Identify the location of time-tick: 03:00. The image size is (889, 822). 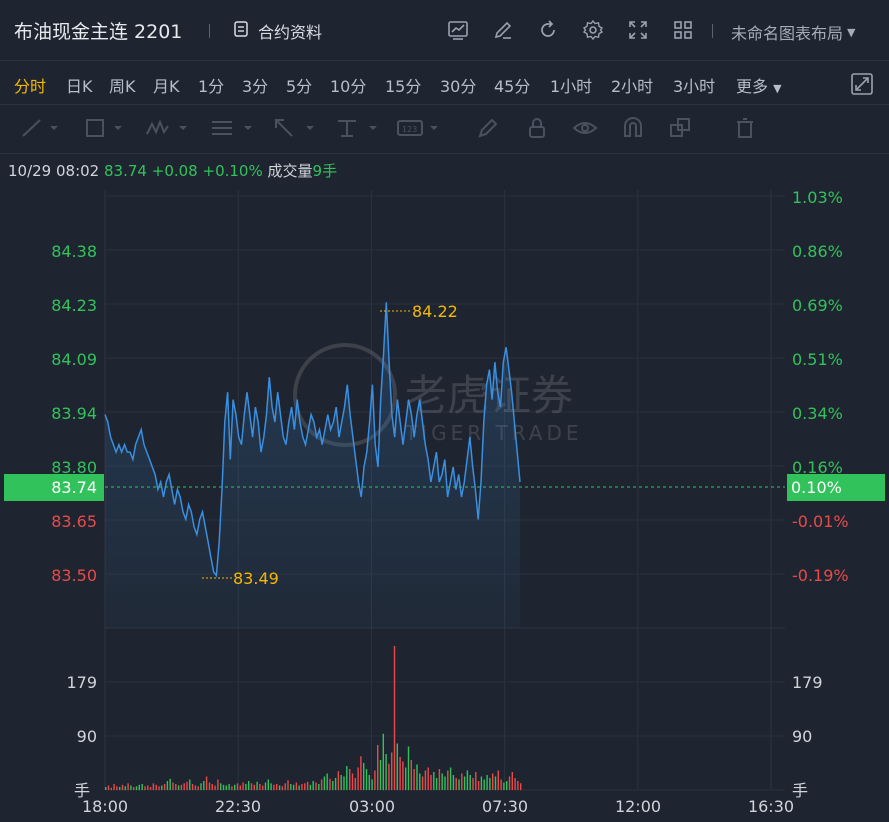
(372, 806).